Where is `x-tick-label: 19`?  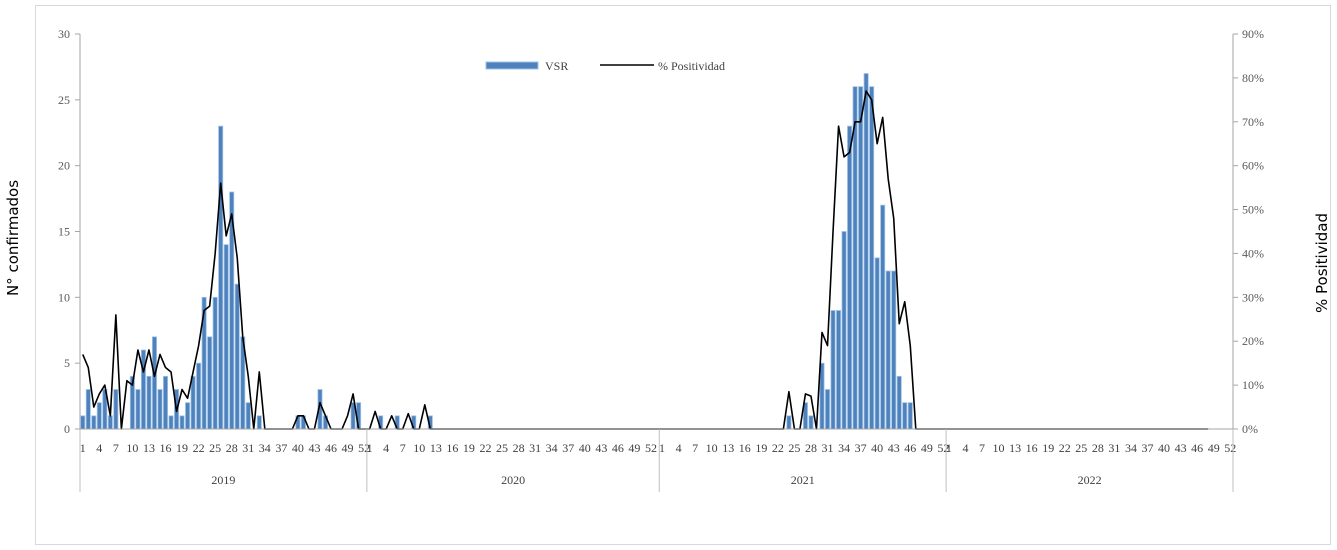 x-tick-label: 19 is located at coordinates (182, 448).